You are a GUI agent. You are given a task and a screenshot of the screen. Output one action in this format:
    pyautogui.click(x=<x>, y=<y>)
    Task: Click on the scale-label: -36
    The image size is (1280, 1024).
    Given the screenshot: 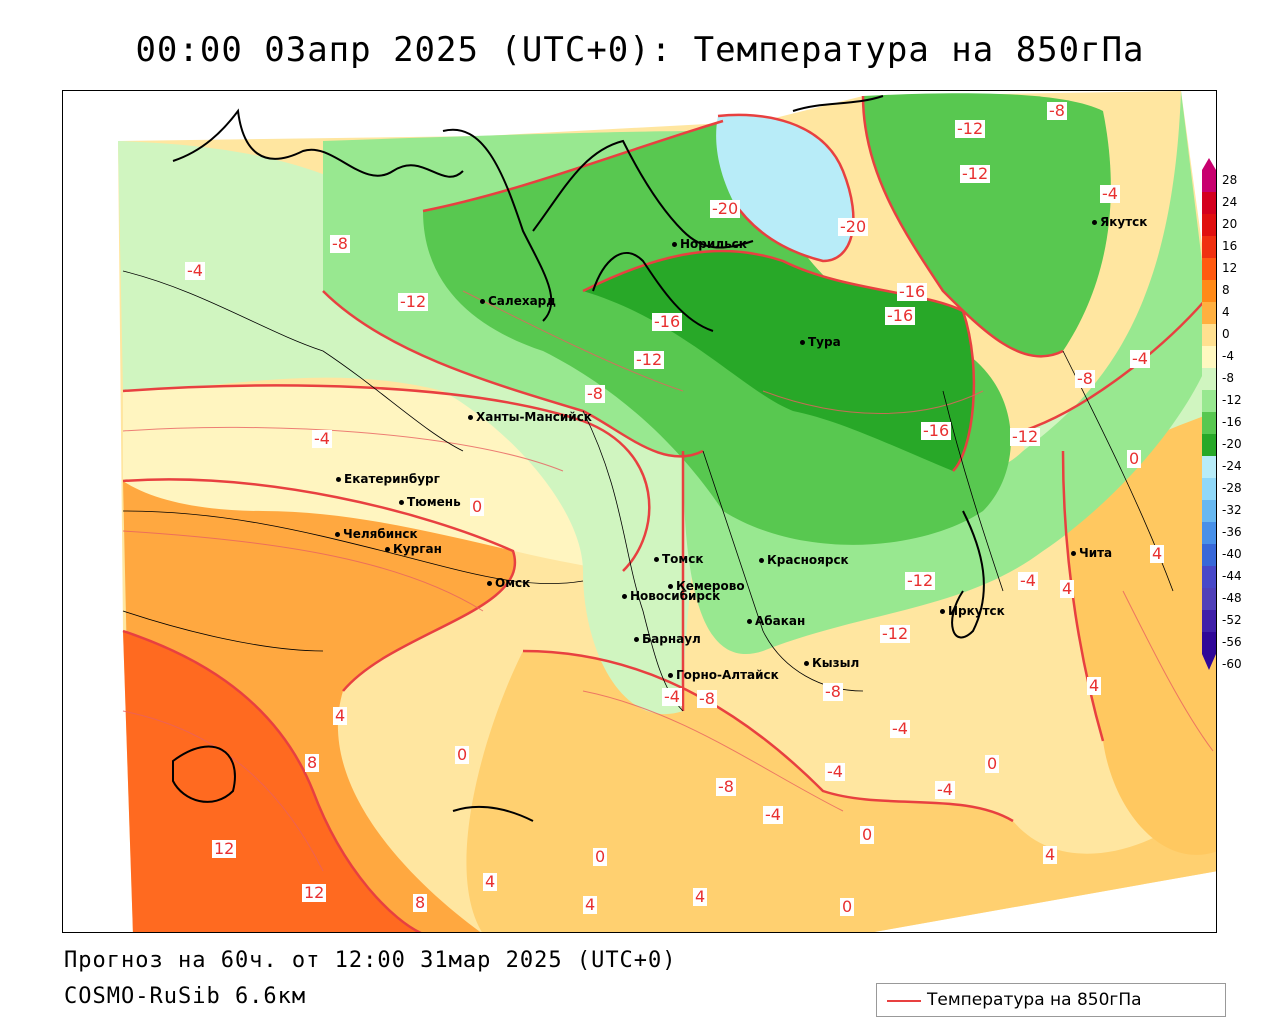 What is the action you would take?
    pyautogui.click(x=1232, y=532)
    